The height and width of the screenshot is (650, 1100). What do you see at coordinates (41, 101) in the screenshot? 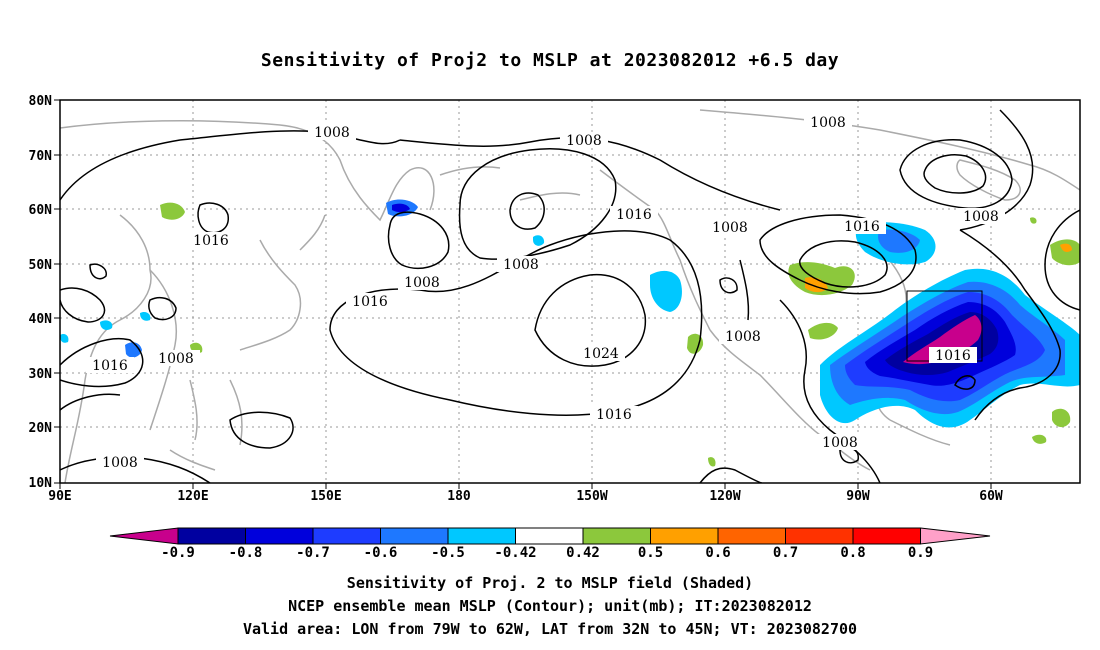
I see `lat-label-80n: 80N` at bounding box center [41, 101].